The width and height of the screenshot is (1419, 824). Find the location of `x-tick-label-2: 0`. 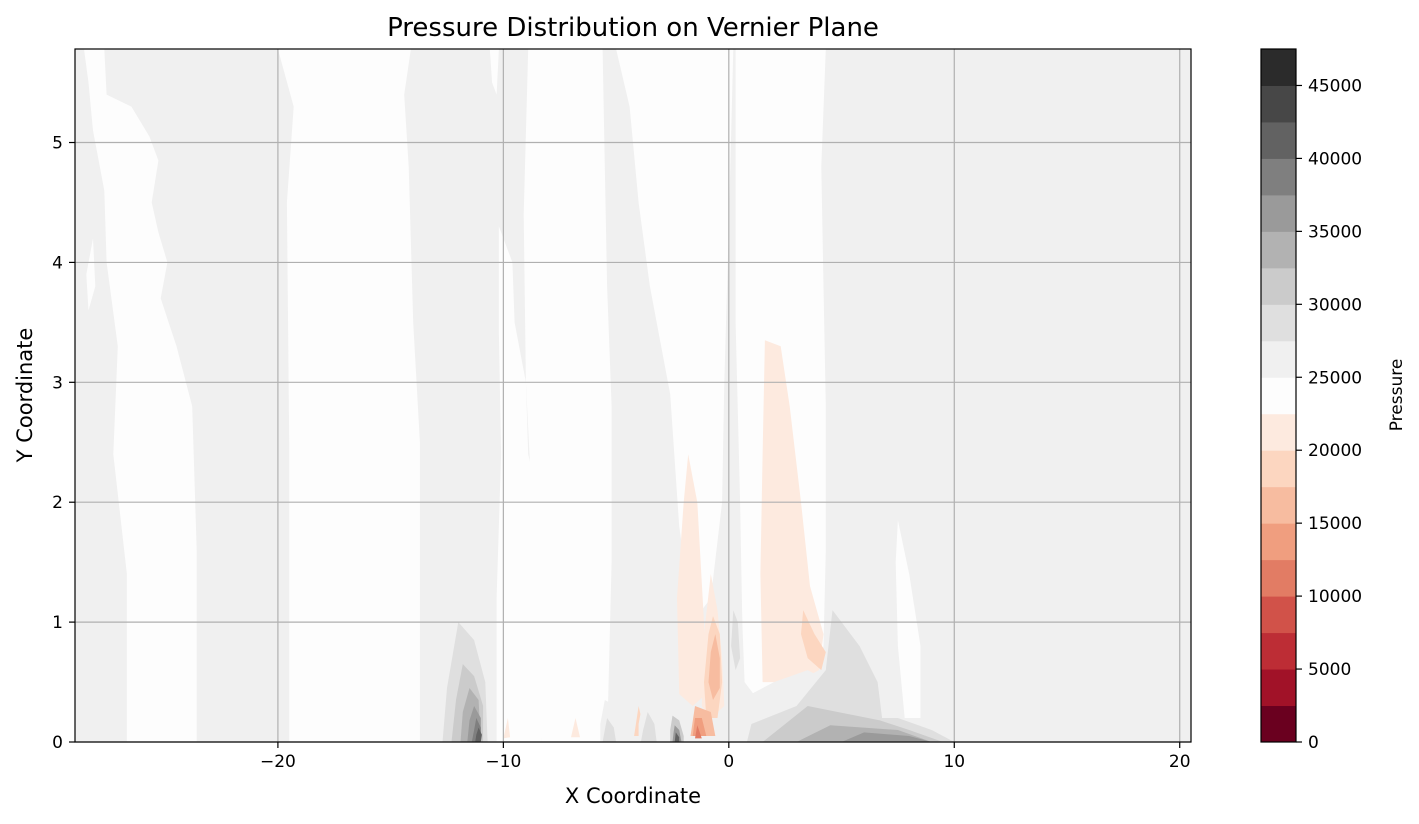

x-tick-label-2: 0 is located at coordinates (728, 762).